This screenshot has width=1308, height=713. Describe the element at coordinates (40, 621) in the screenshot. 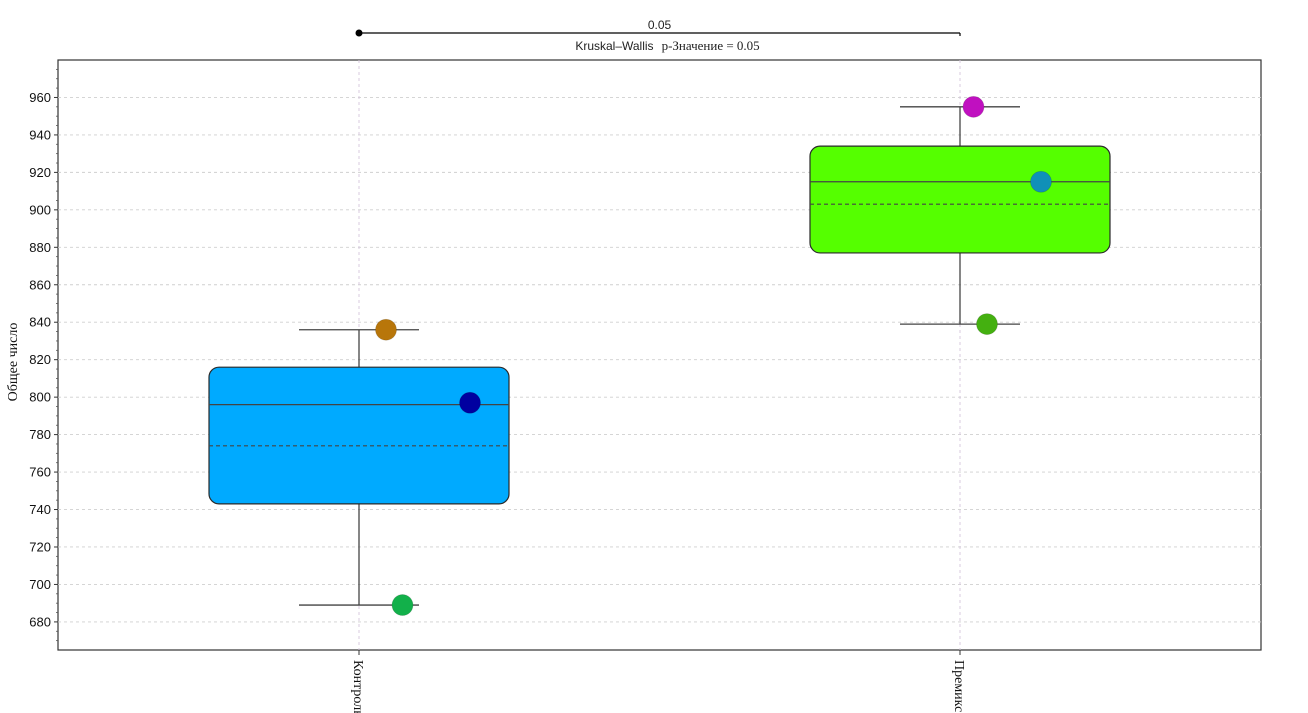

I see `y-tick-label: 680` at that location.